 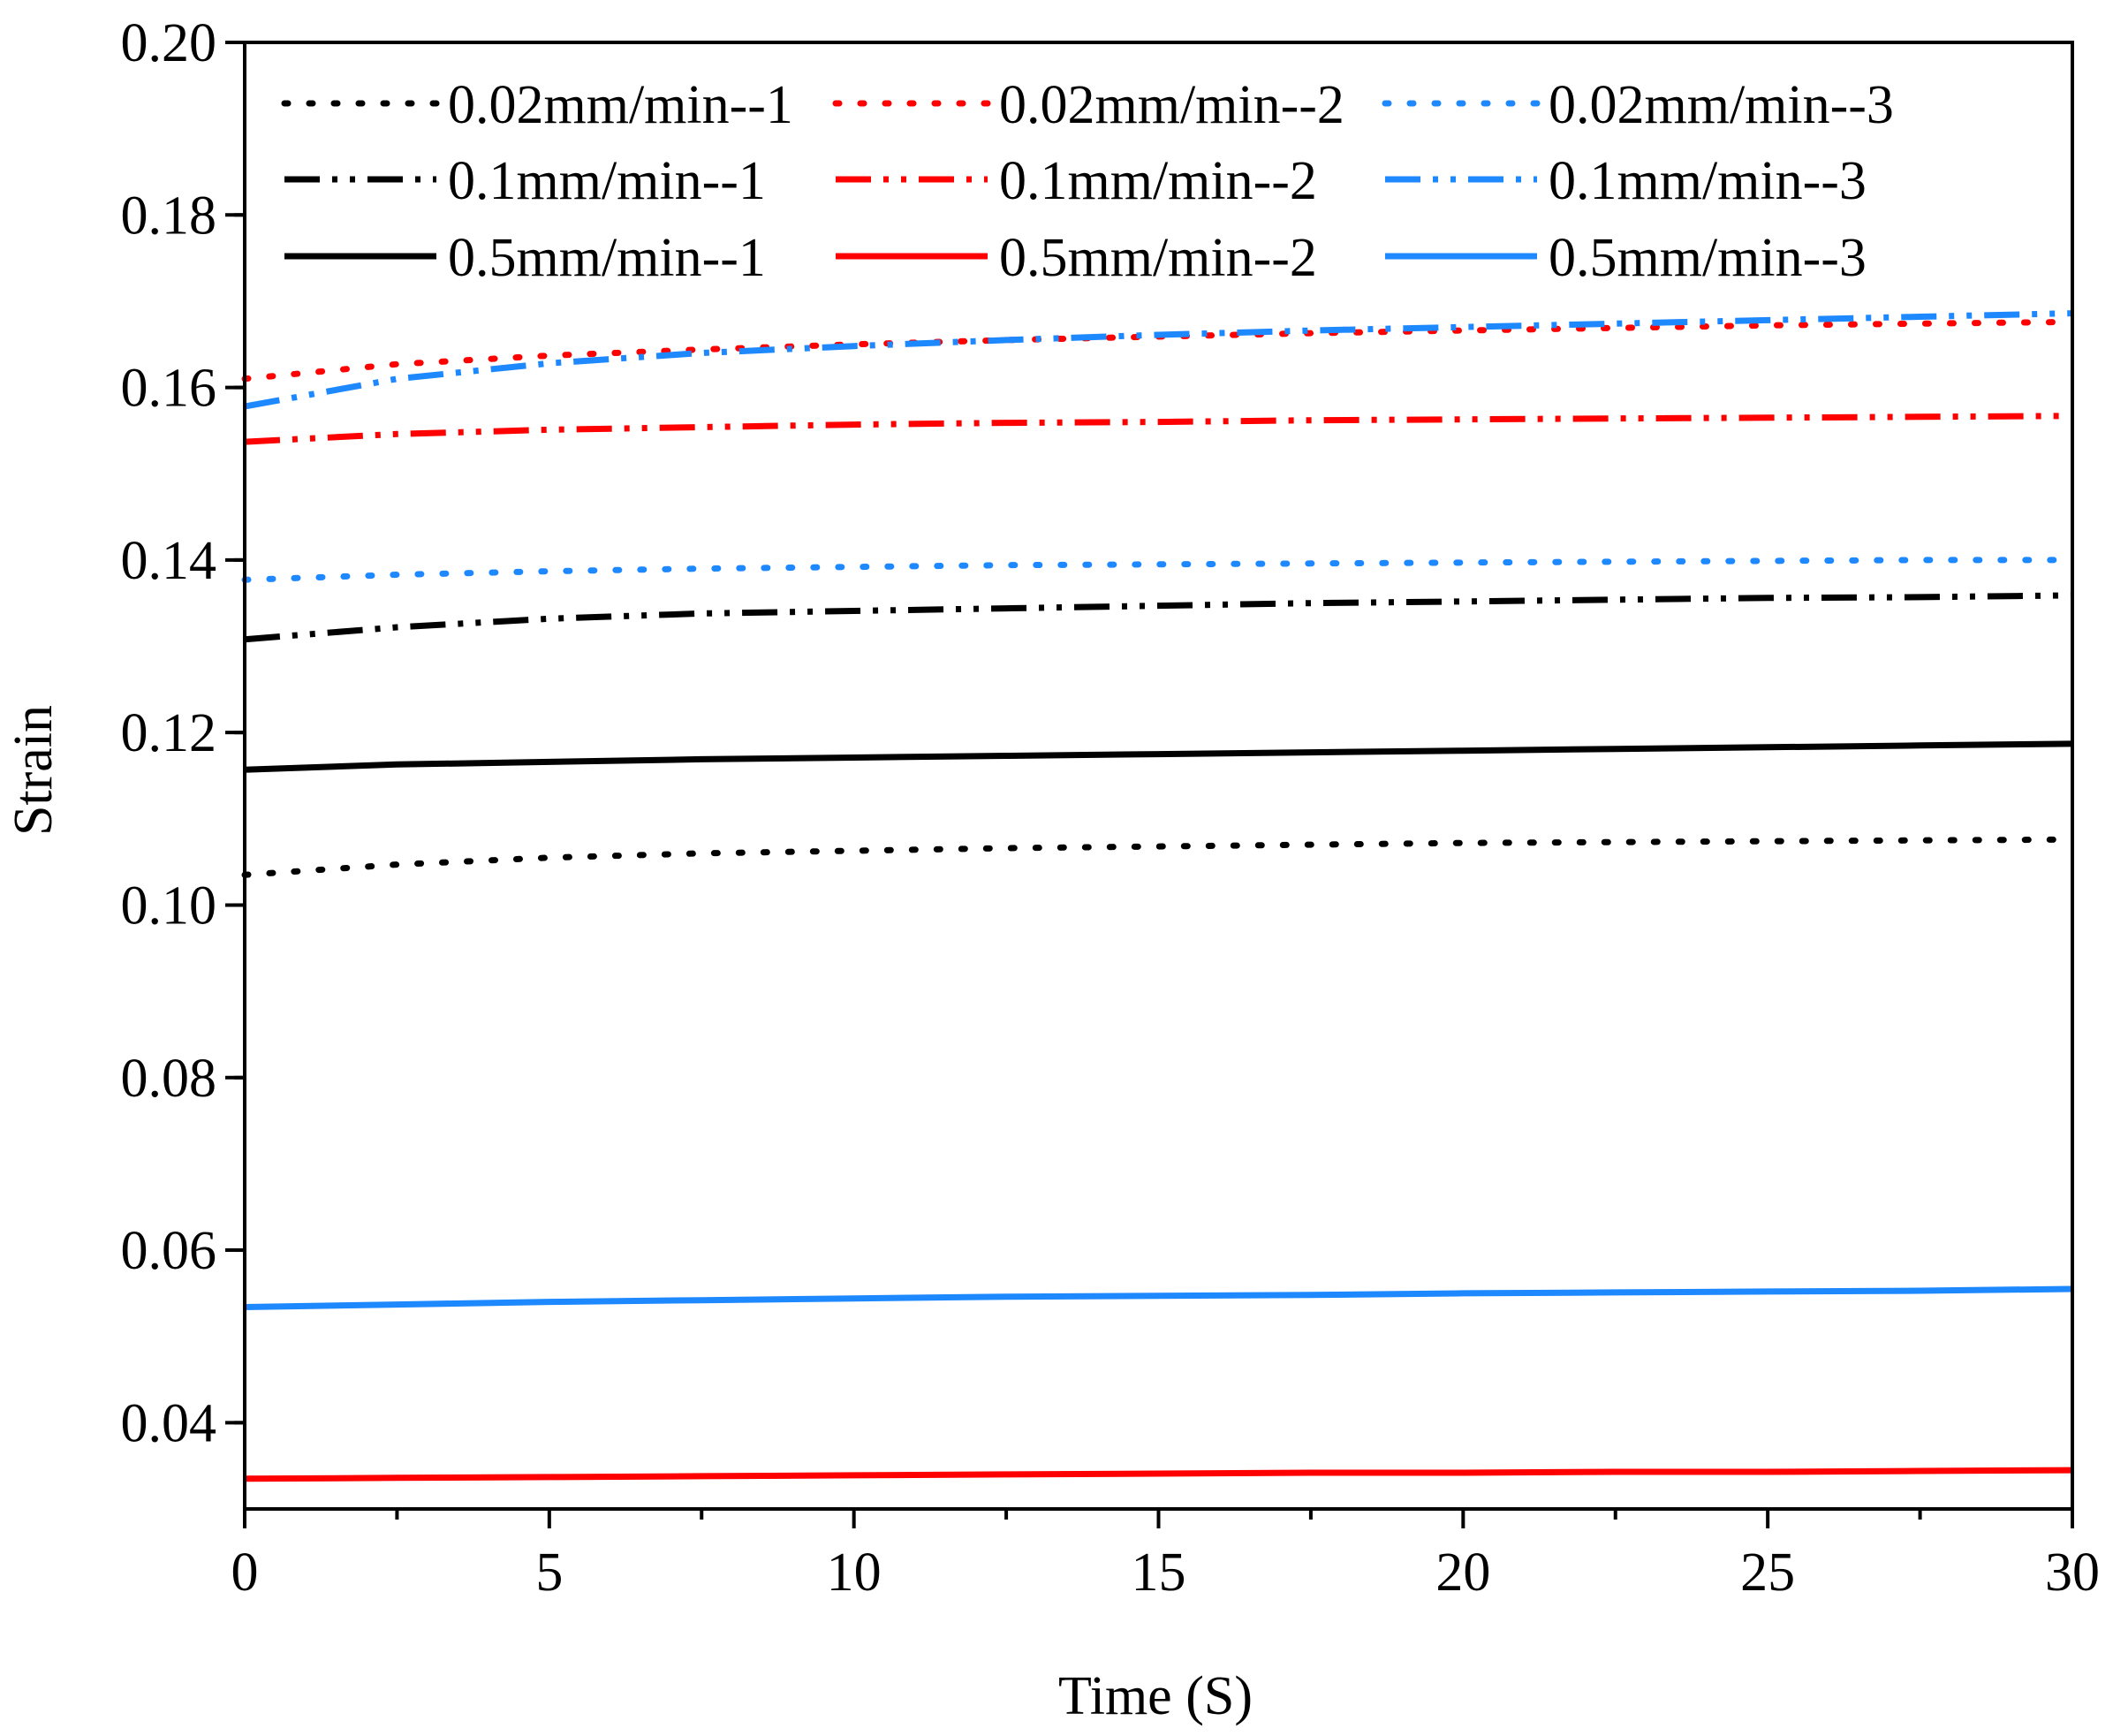 I want to click on x-tick-label: 30, so click(x=2072, y=1573).